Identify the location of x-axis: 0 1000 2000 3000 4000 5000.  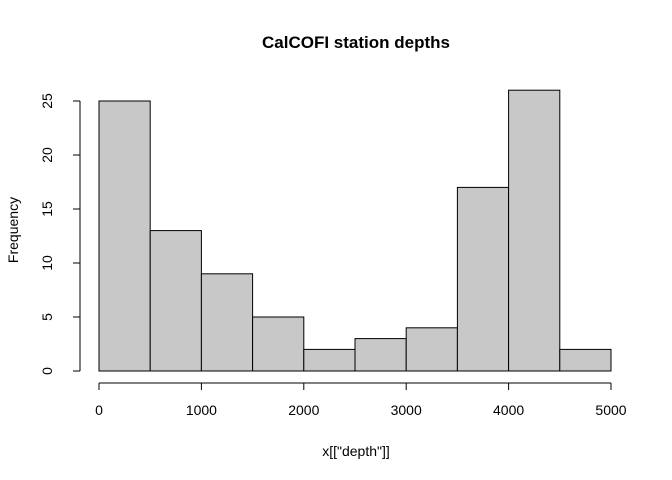
(361, 400).